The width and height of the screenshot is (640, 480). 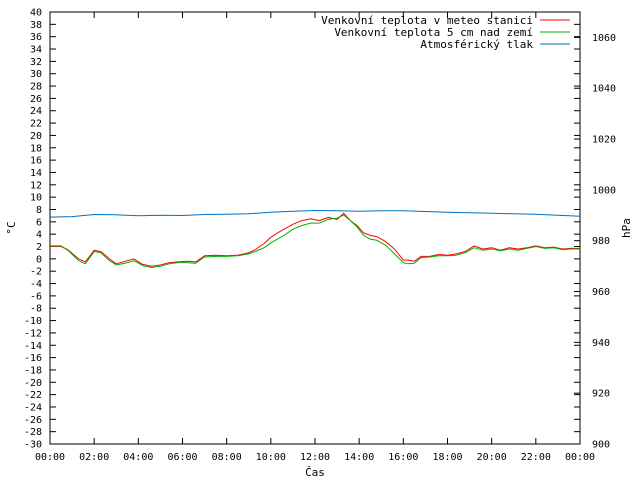 What do you see at coordinates (36, 62) in the screenshot?
I see `y-tick-label: 32` at bounding box center [36, 62].